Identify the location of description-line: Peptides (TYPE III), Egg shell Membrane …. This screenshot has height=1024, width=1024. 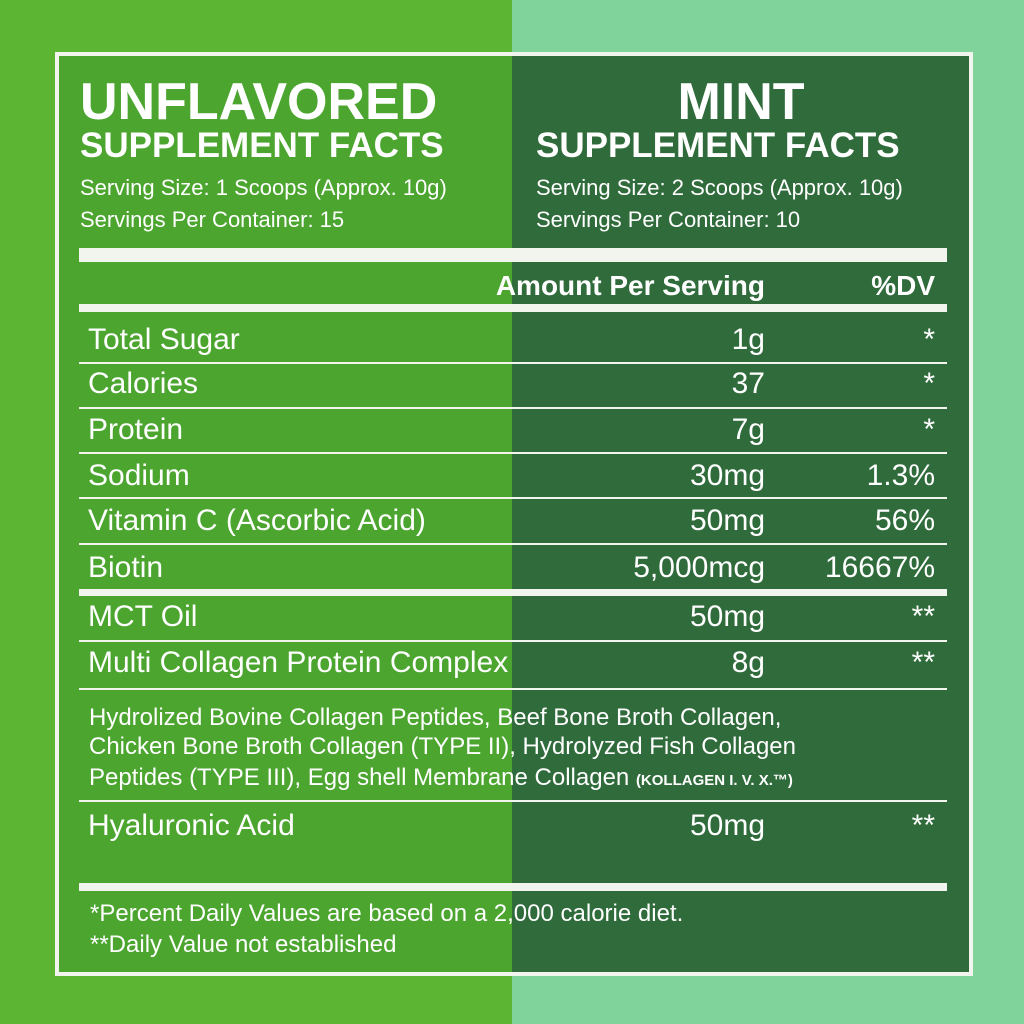
(441, 778).